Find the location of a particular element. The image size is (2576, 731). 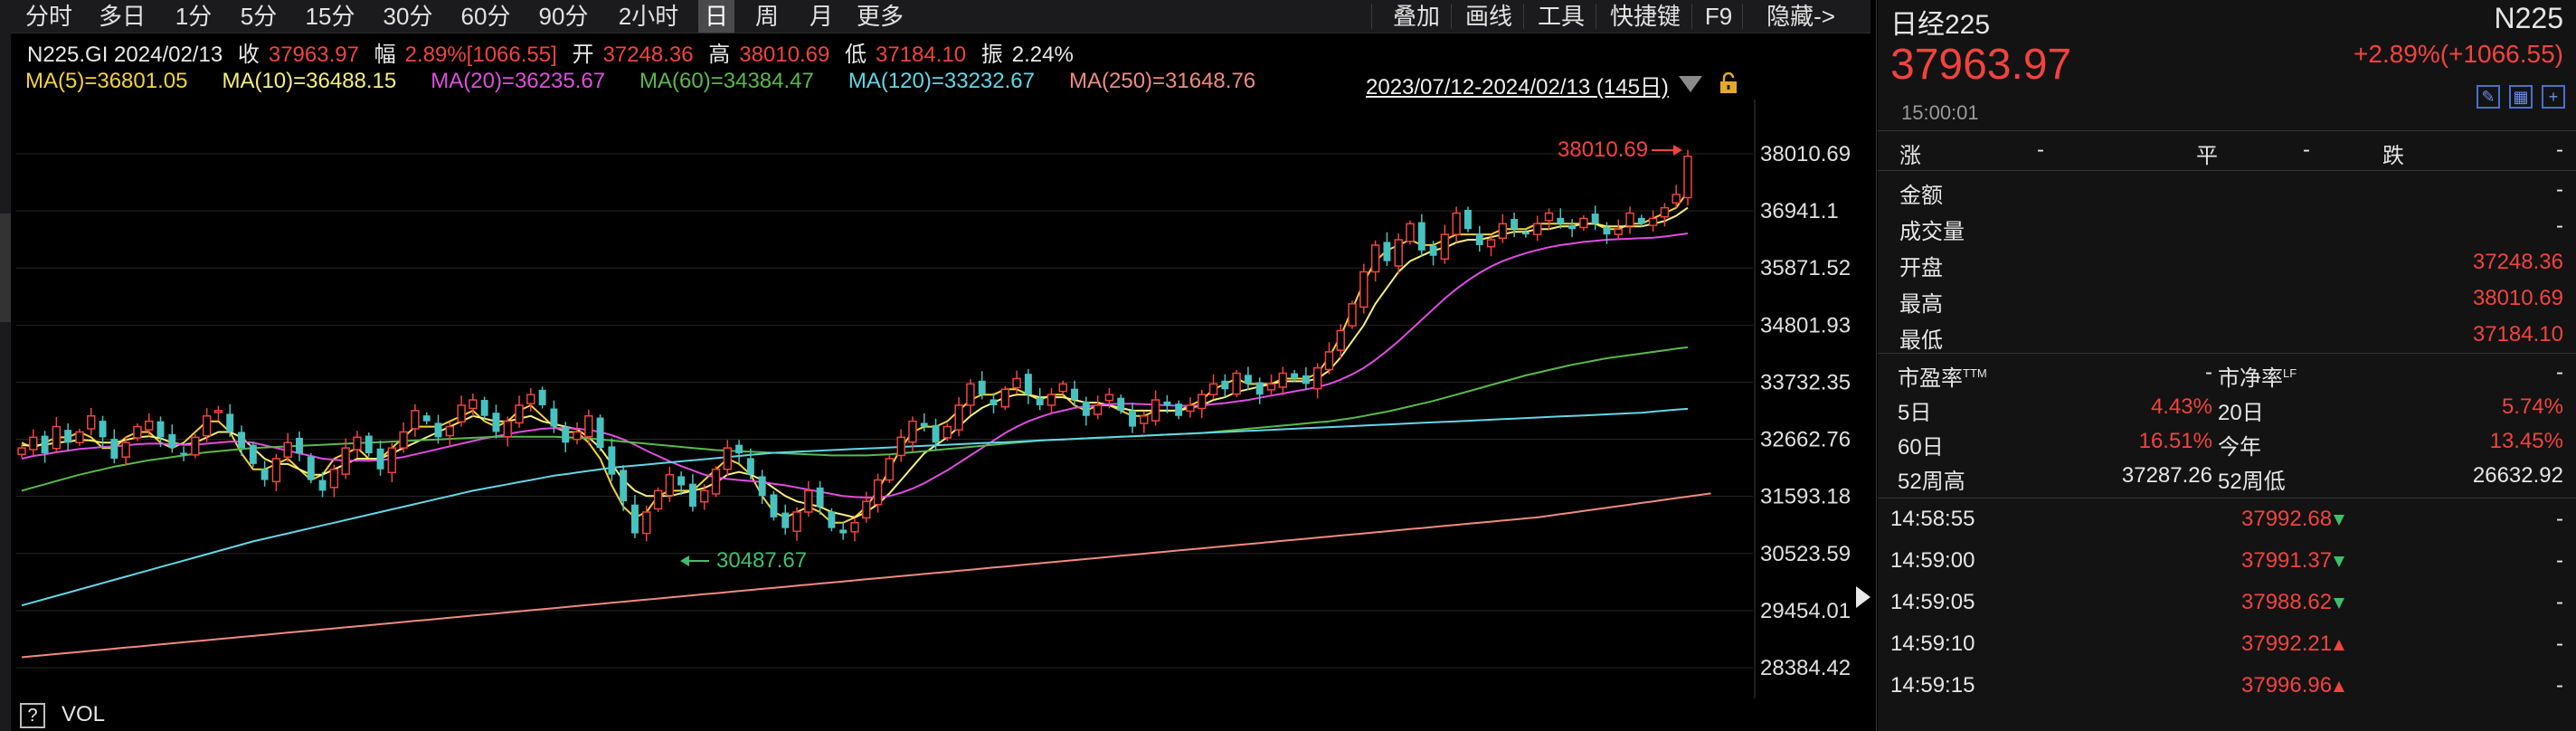

left-side-strip is located at coordinates (5, 382).